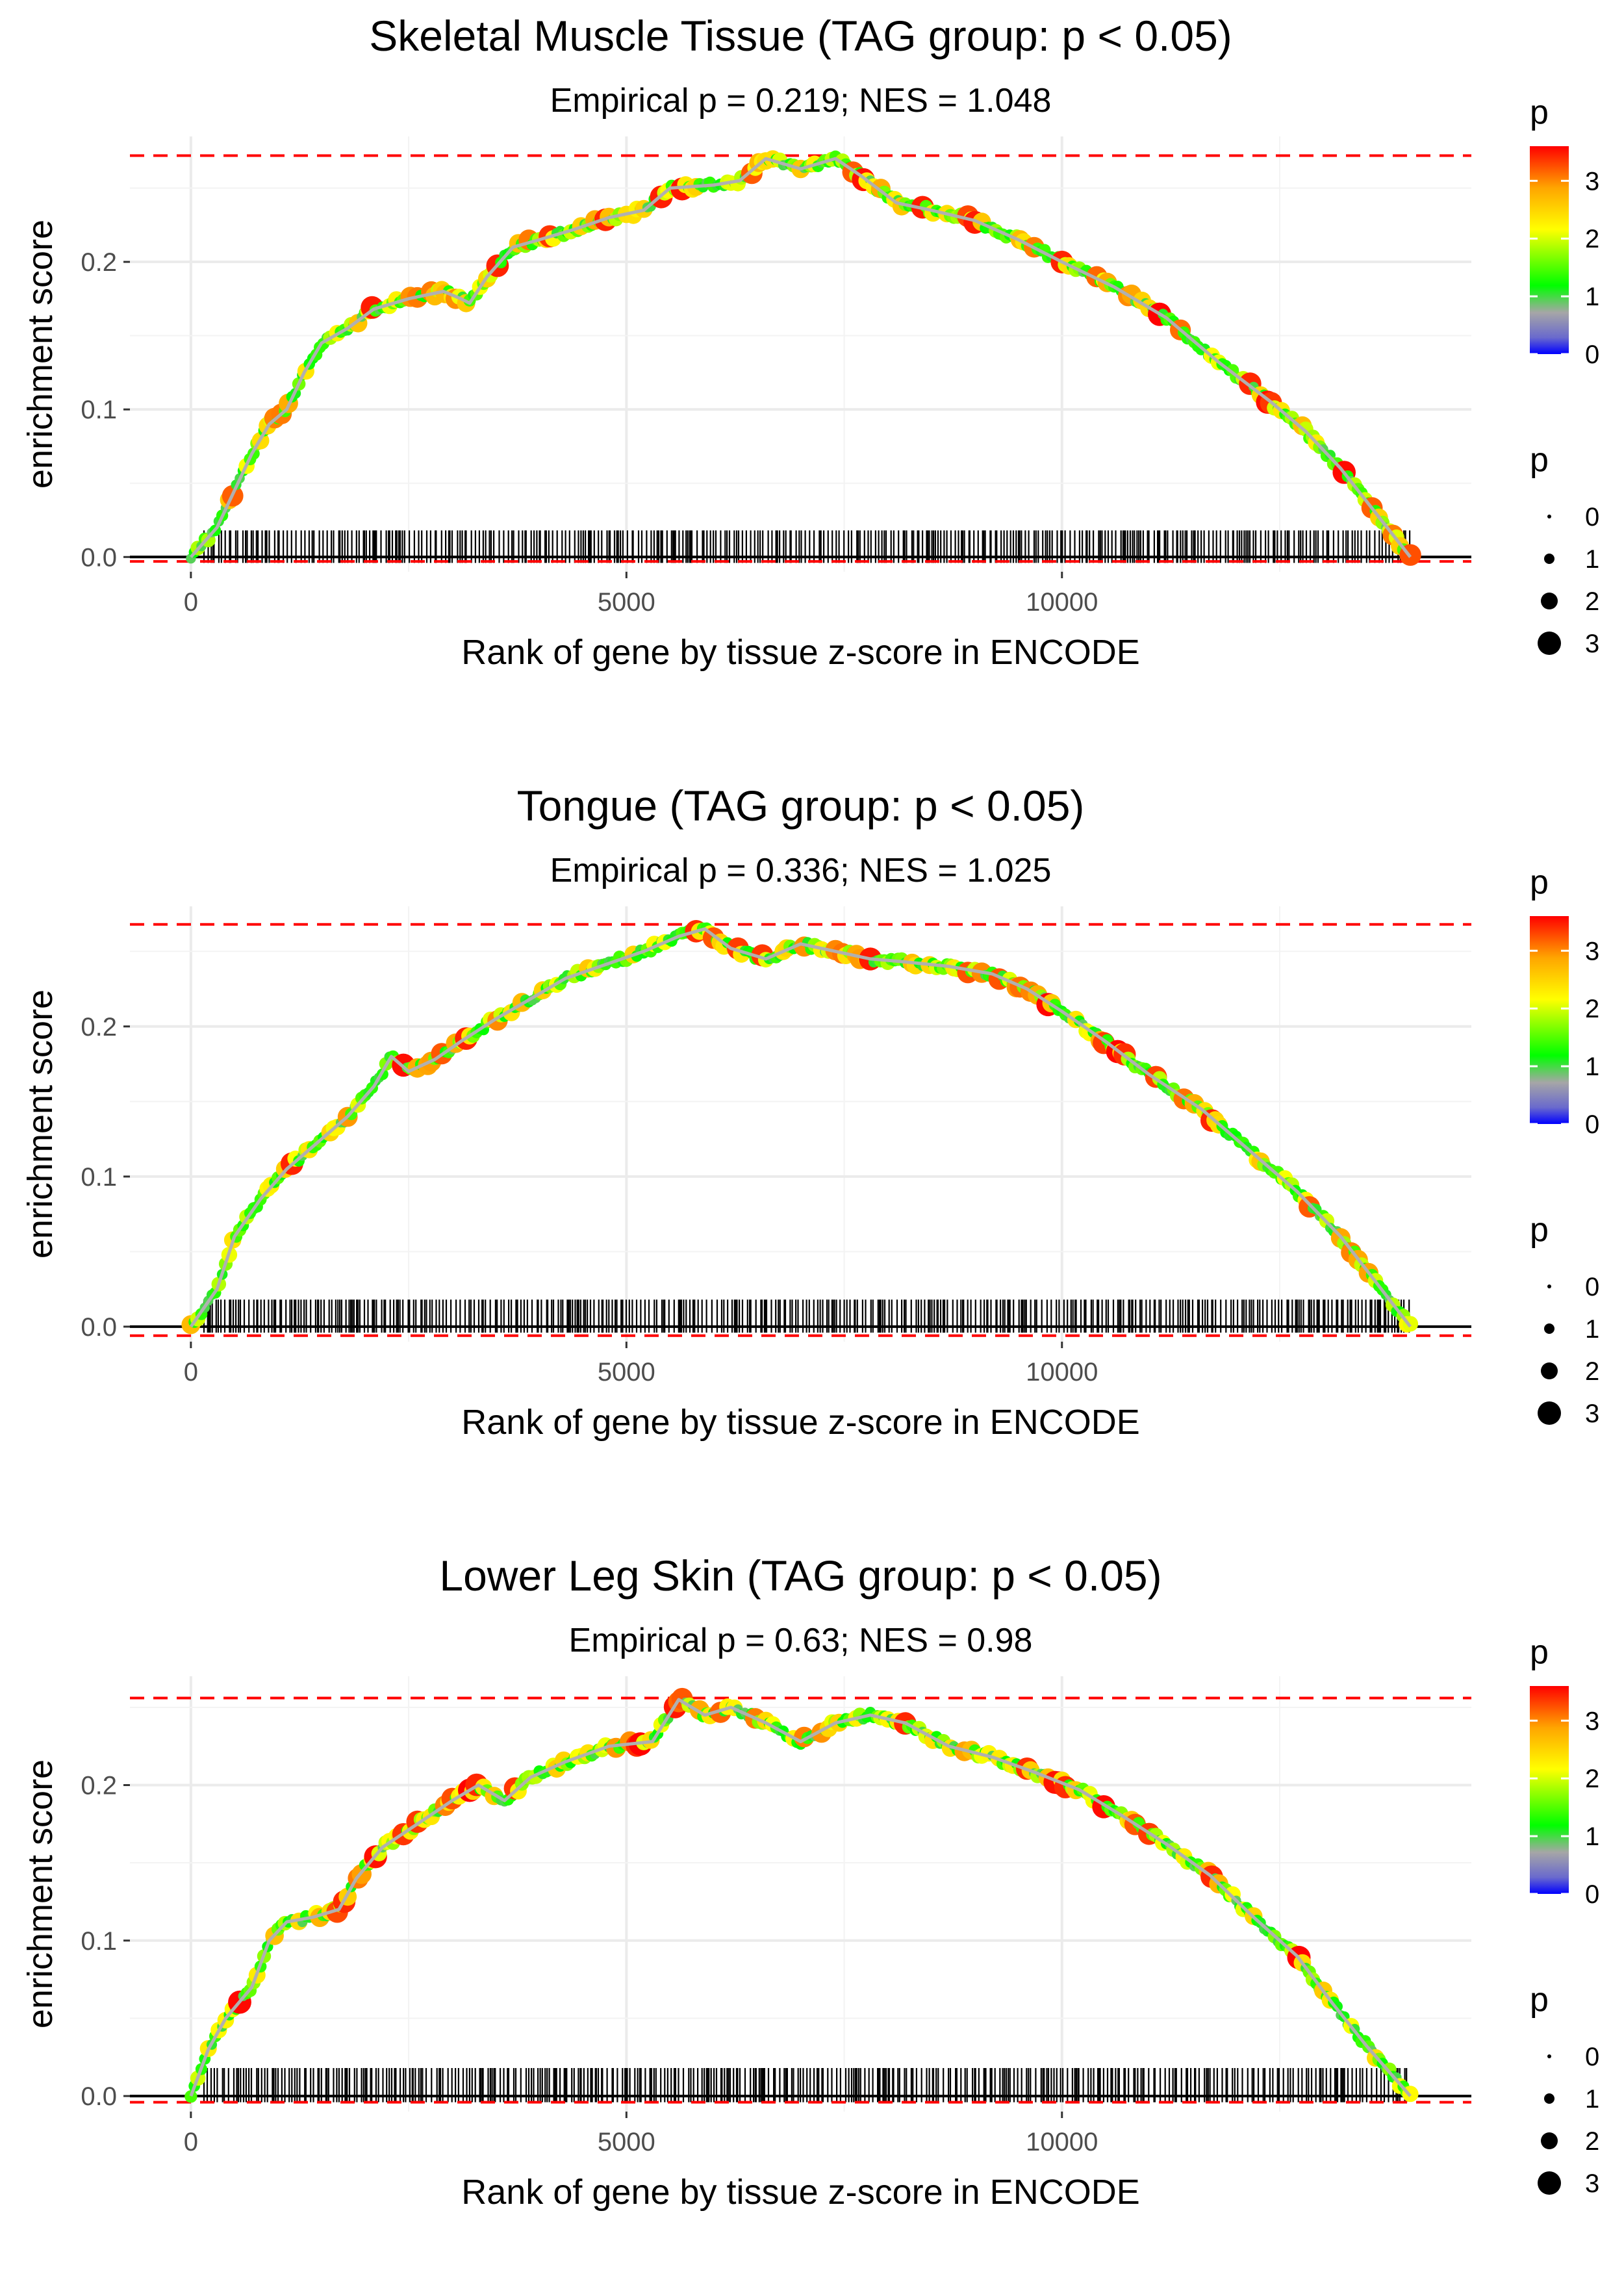 This screenshot has height=2274, width=1624. I want to click on gene-rug-lines, so click(805, 2085).